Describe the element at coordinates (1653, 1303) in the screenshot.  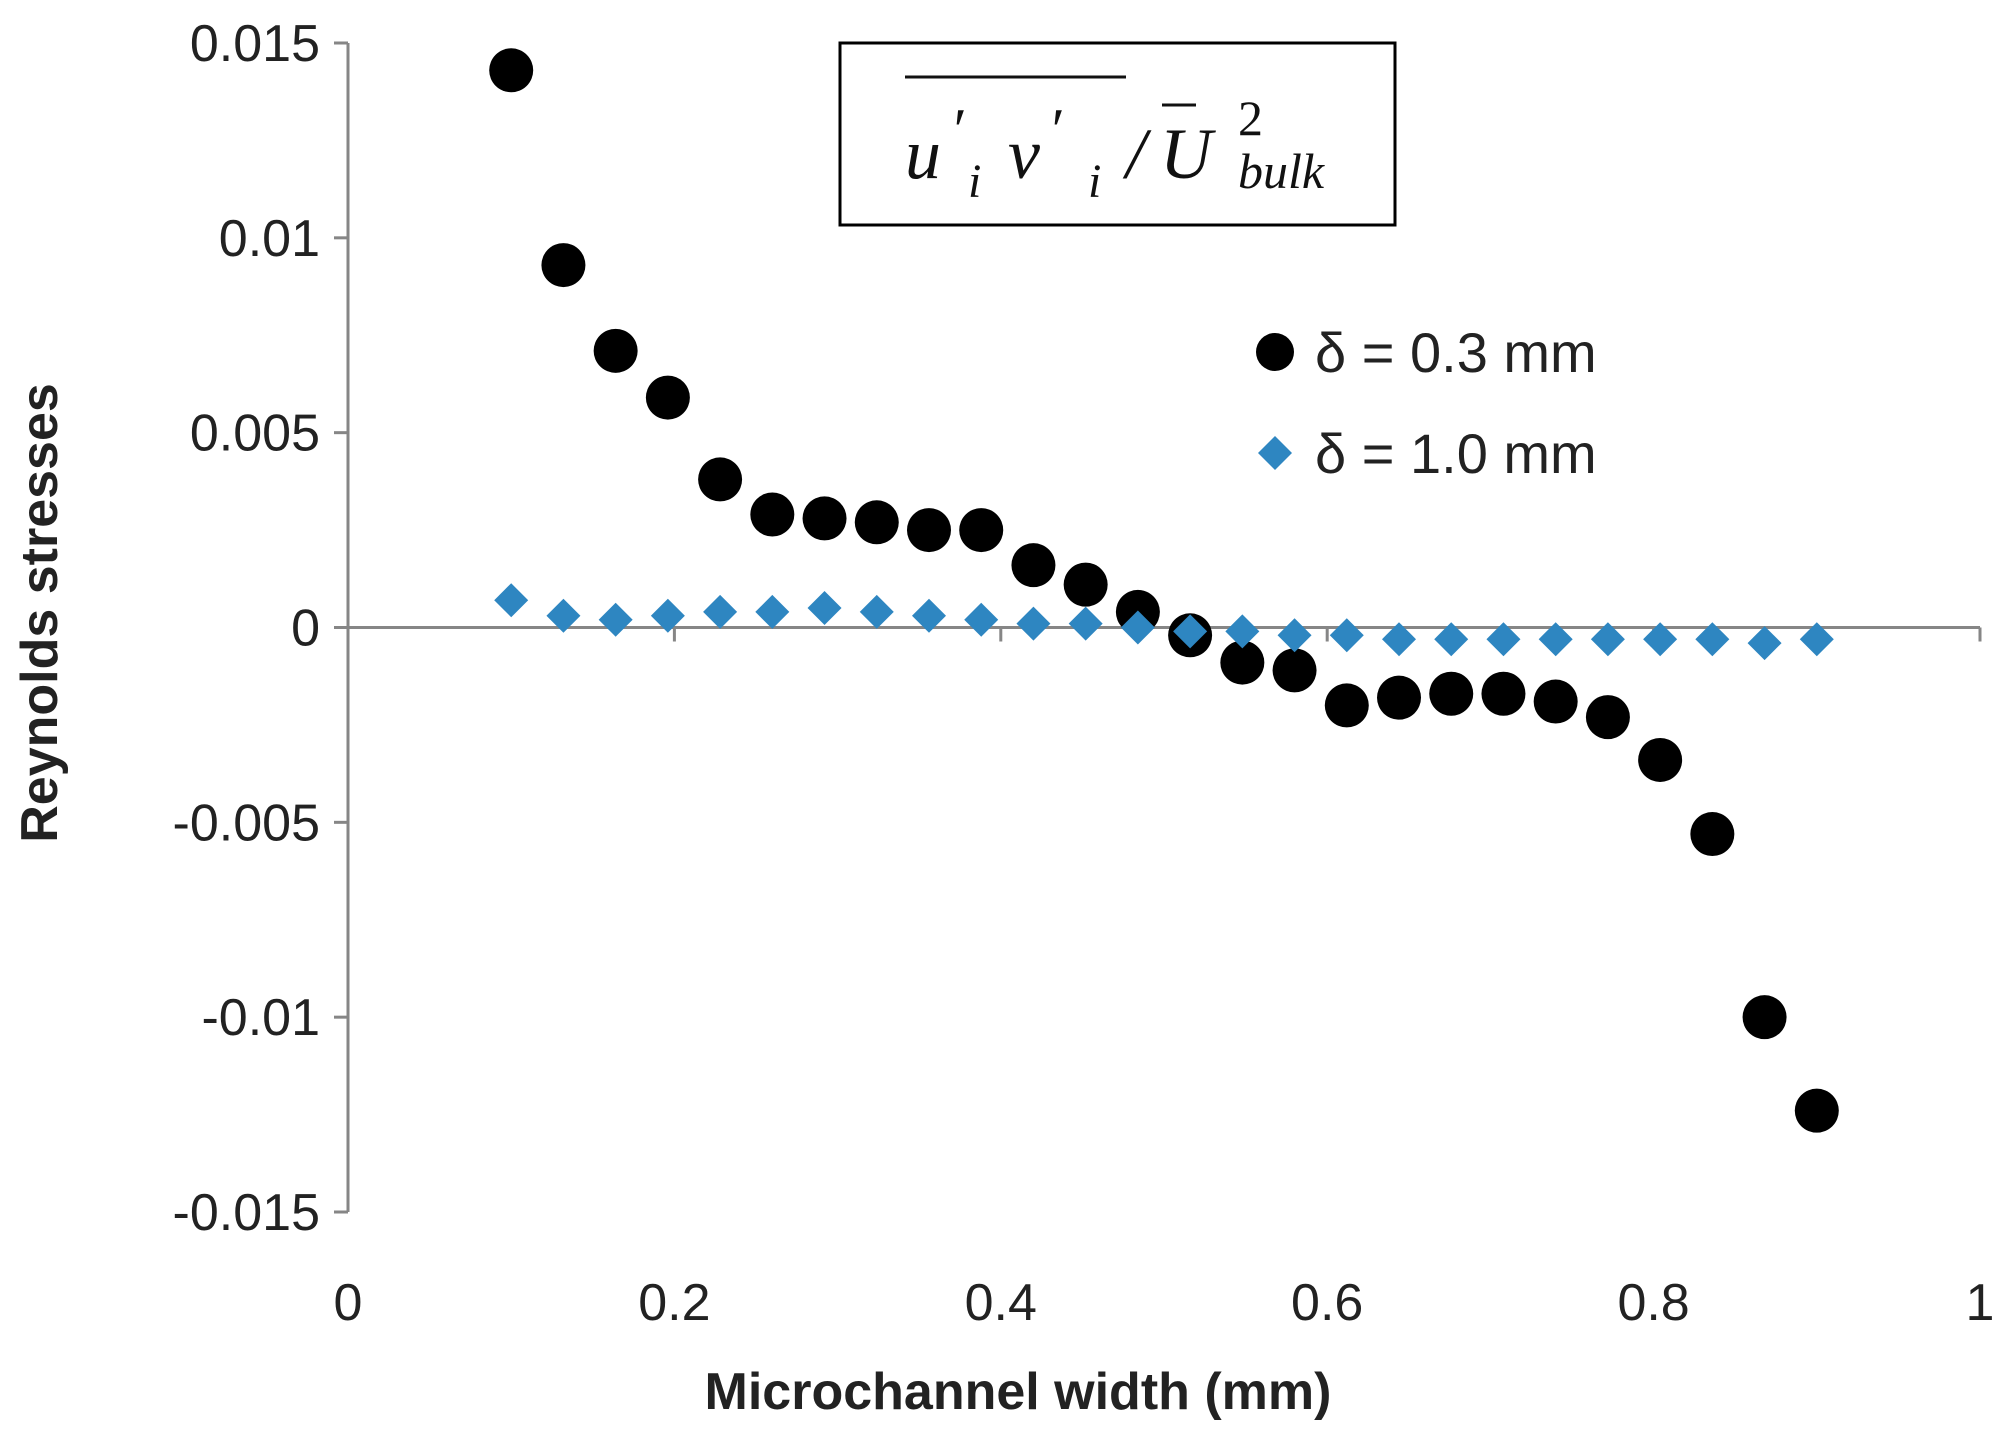
I see `x-tick-label-4: 0.8` at that location.